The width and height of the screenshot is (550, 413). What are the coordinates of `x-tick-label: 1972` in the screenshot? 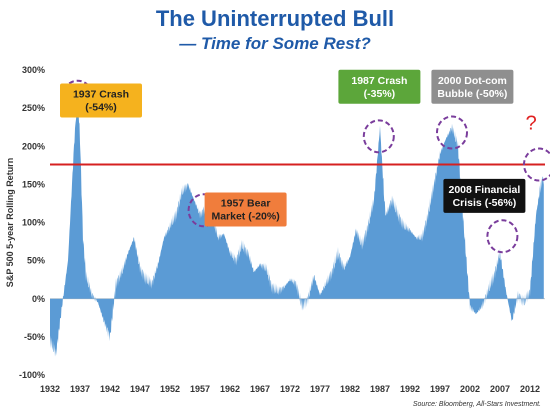 It's located at (290, 389).